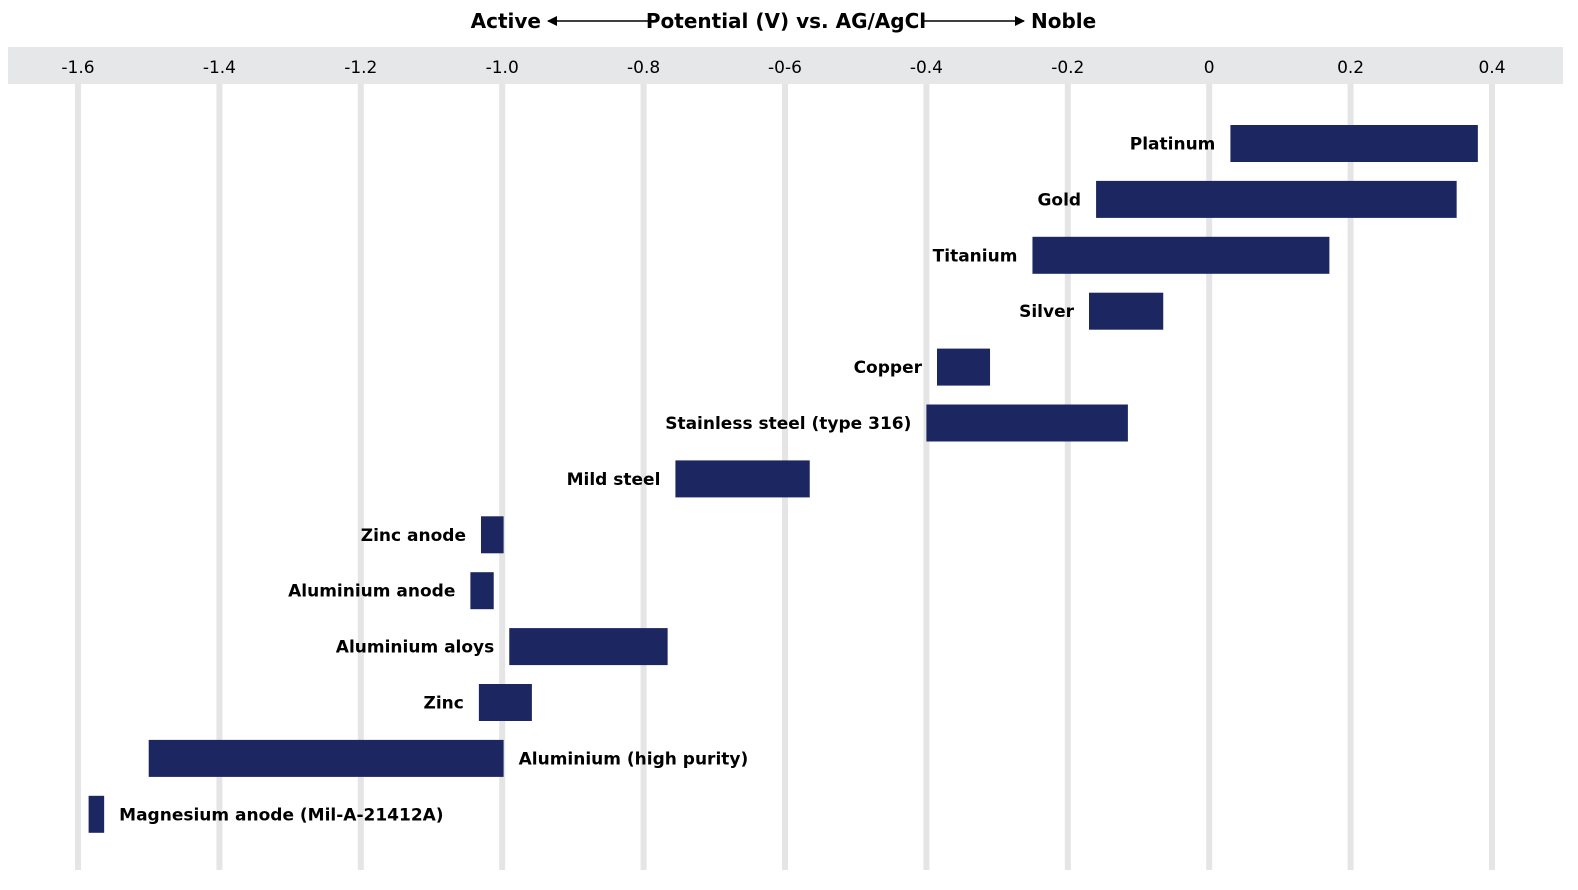  Describe the element at coordinates (975, 256) in the screenshot. I see `bar-label: Titanium` at that location.